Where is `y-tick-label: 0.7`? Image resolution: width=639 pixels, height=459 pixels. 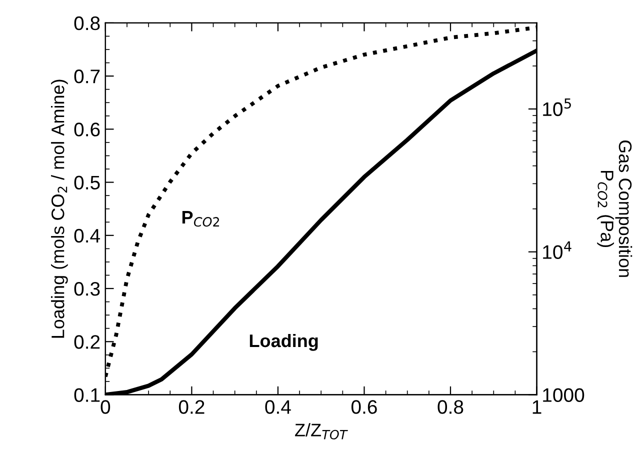
y-tick-label: 0.7 is located at coordinates (87, 77).